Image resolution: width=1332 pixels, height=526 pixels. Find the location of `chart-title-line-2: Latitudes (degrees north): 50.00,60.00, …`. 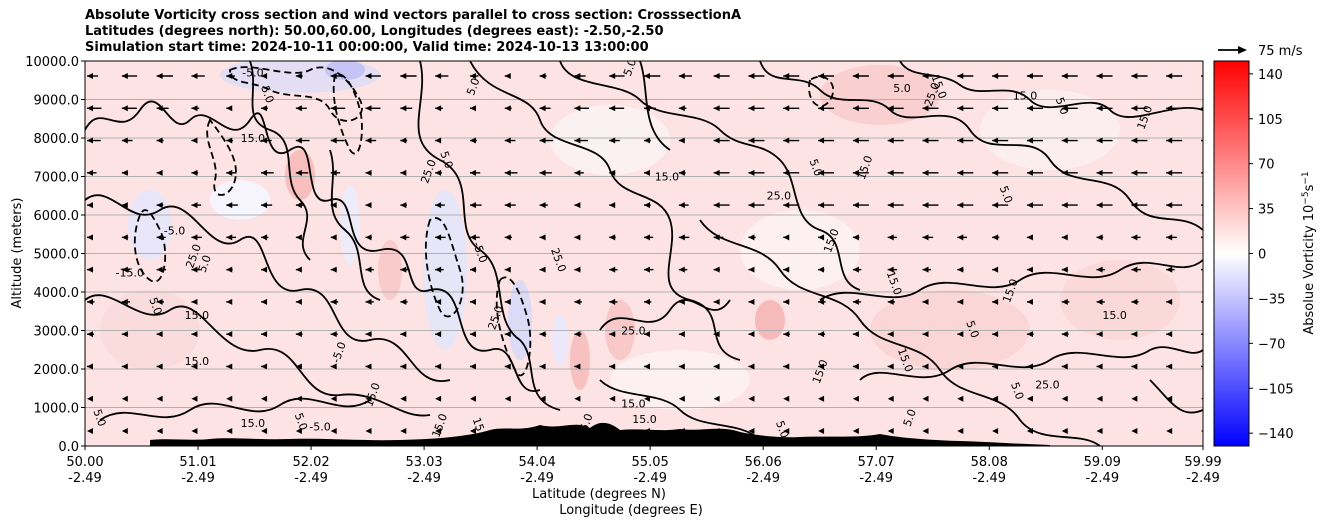

chart-title-line-2: Latitudes (degrees north): 50.00,60.00, … is located at coordinates (374, 31).